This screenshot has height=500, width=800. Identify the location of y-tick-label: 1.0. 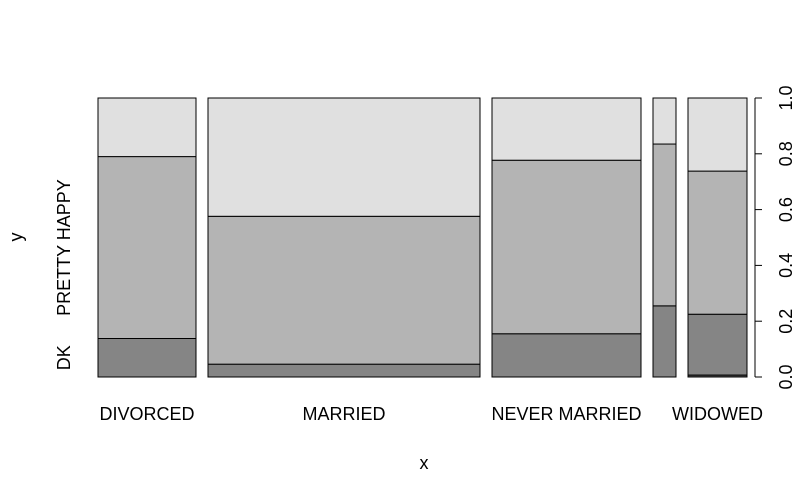
(786, 97).